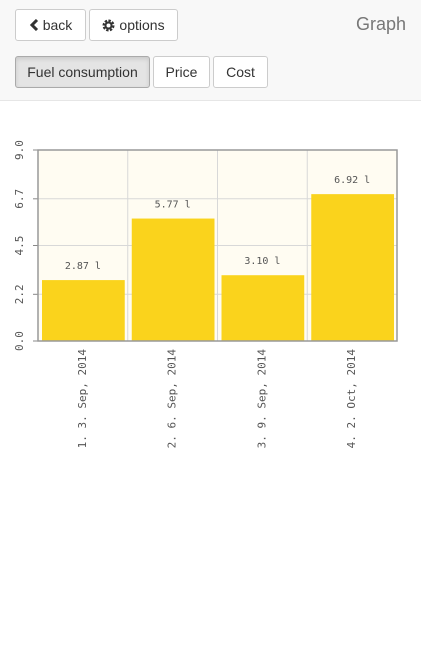 This screenshot has height=655, width=421. What do you see at coordinates (82, 399) in the screenshot?
I see `x-tick-label: 1. 3. Sep, 2014` at bounding box center [82, 399].